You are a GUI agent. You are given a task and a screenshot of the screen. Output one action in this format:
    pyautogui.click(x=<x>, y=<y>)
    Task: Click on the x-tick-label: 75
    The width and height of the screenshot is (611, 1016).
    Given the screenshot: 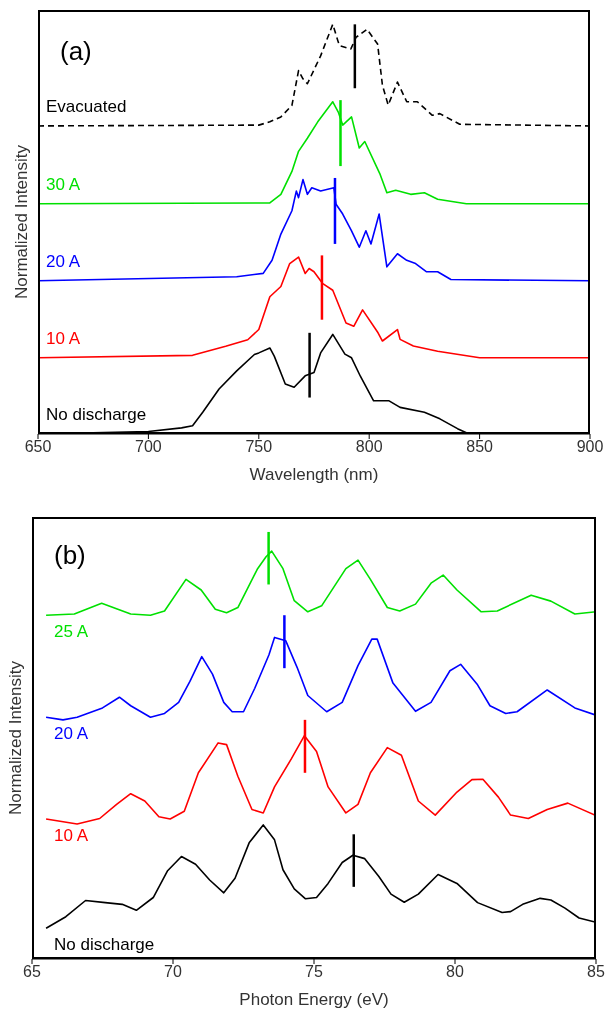 What is the action you would take?
    pyautogui.click(x=314, y=972)
    